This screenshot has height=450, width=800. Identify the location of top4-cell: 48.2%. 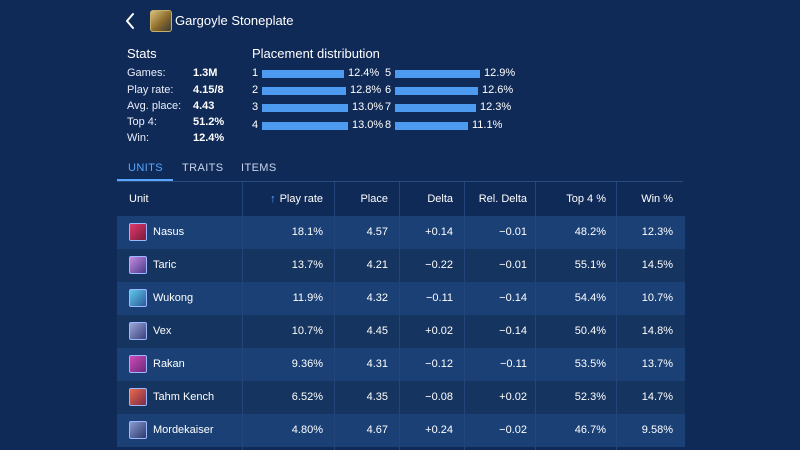
(590, 232).